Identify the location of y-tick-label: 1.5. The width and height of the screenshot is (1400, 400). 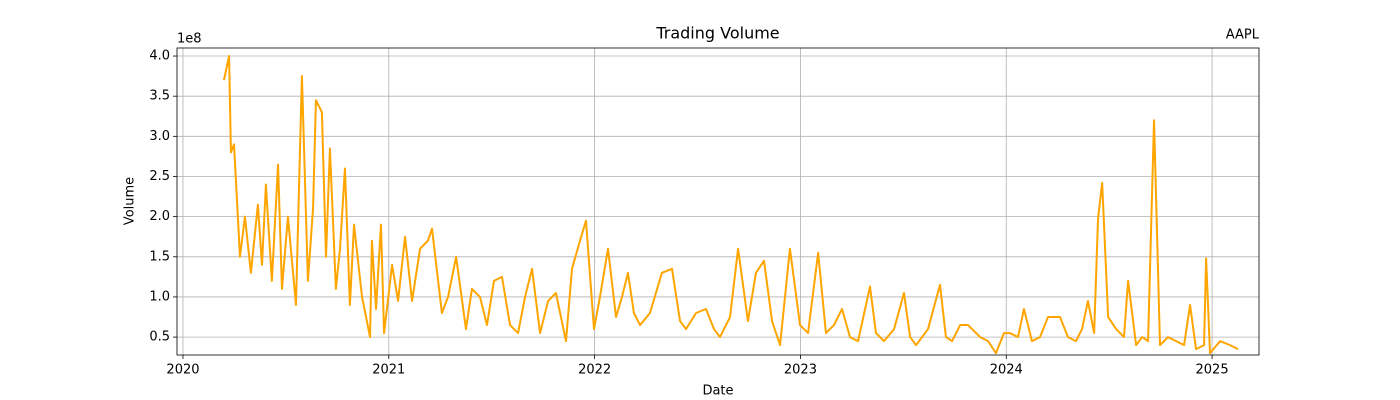
(159, 256).